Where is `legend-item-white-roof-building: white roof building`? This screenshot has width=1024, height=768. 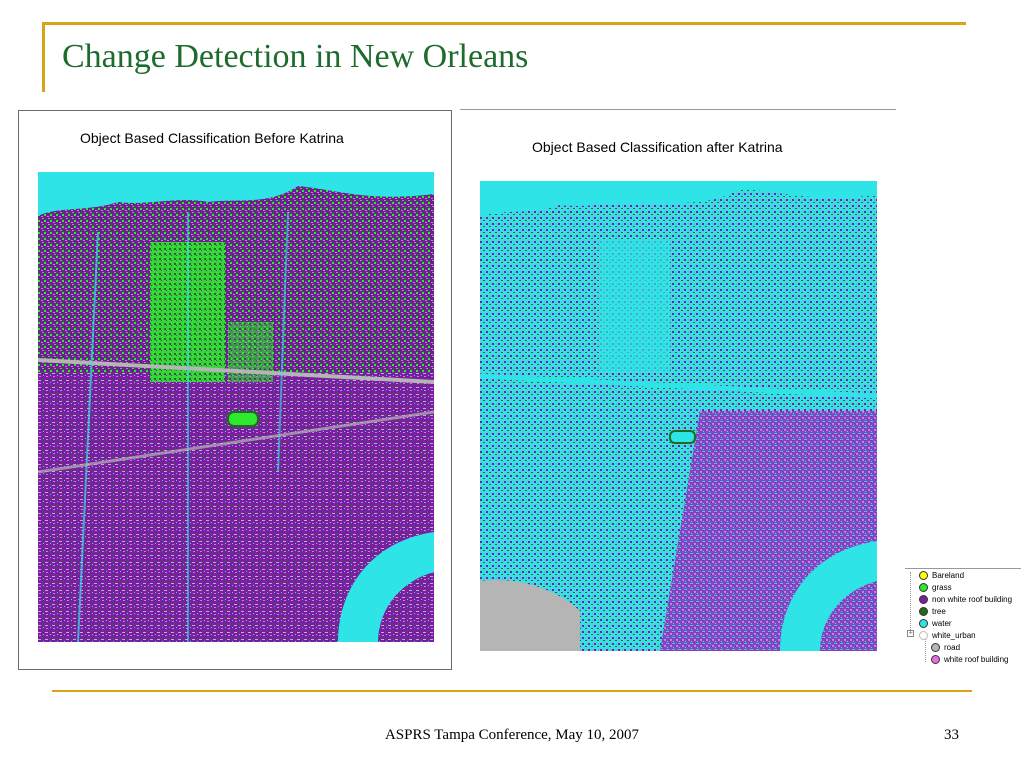 legend-item-white-roof-building: white roof building is located at coordinates (969, 659).